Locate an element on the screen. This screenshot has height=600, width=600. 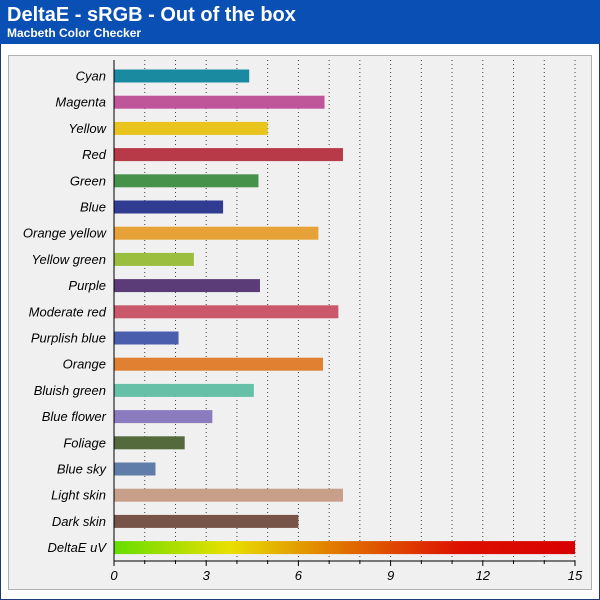
bar-purplish-blue is located at coordinates (146, 338).